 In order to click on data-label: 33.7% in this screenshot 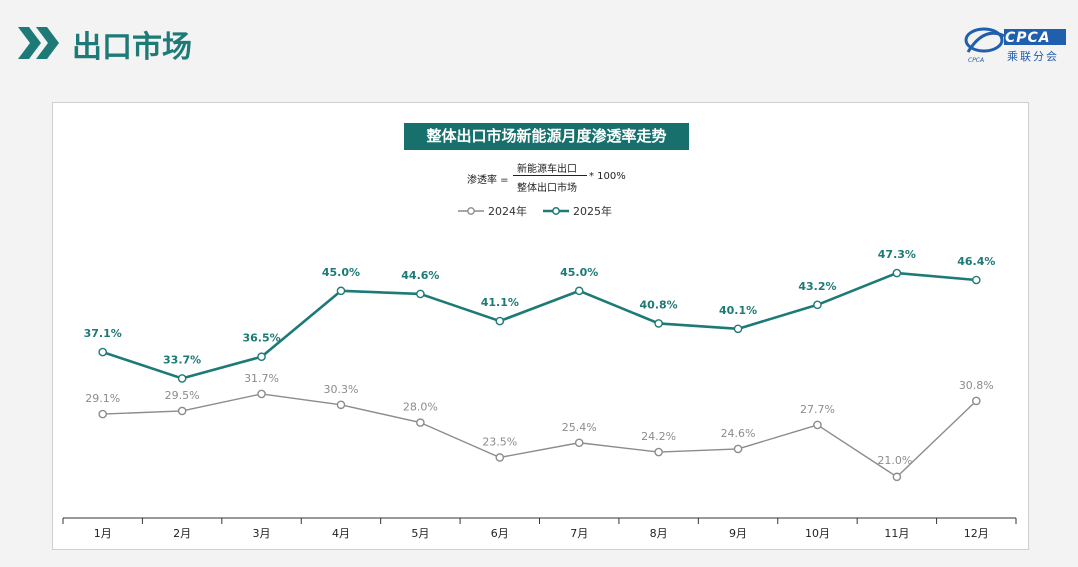, I will do `click(182, 359)`.